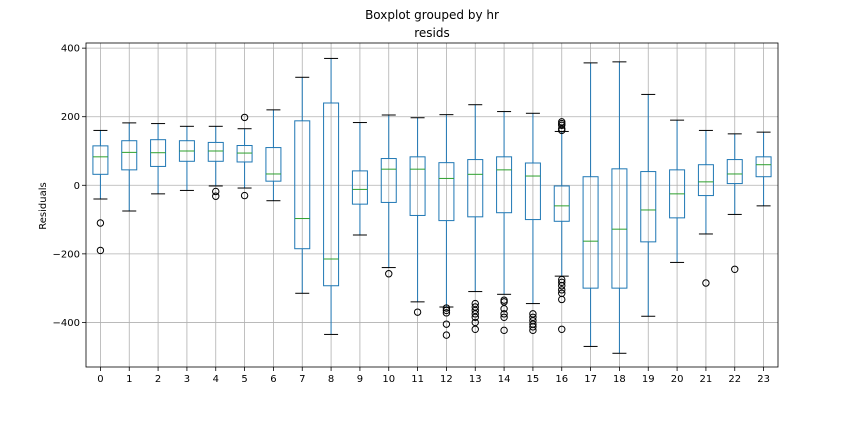 This screenshot has height=432, width=864. I want to click on x-tick-label: 5, so click(244, 379).